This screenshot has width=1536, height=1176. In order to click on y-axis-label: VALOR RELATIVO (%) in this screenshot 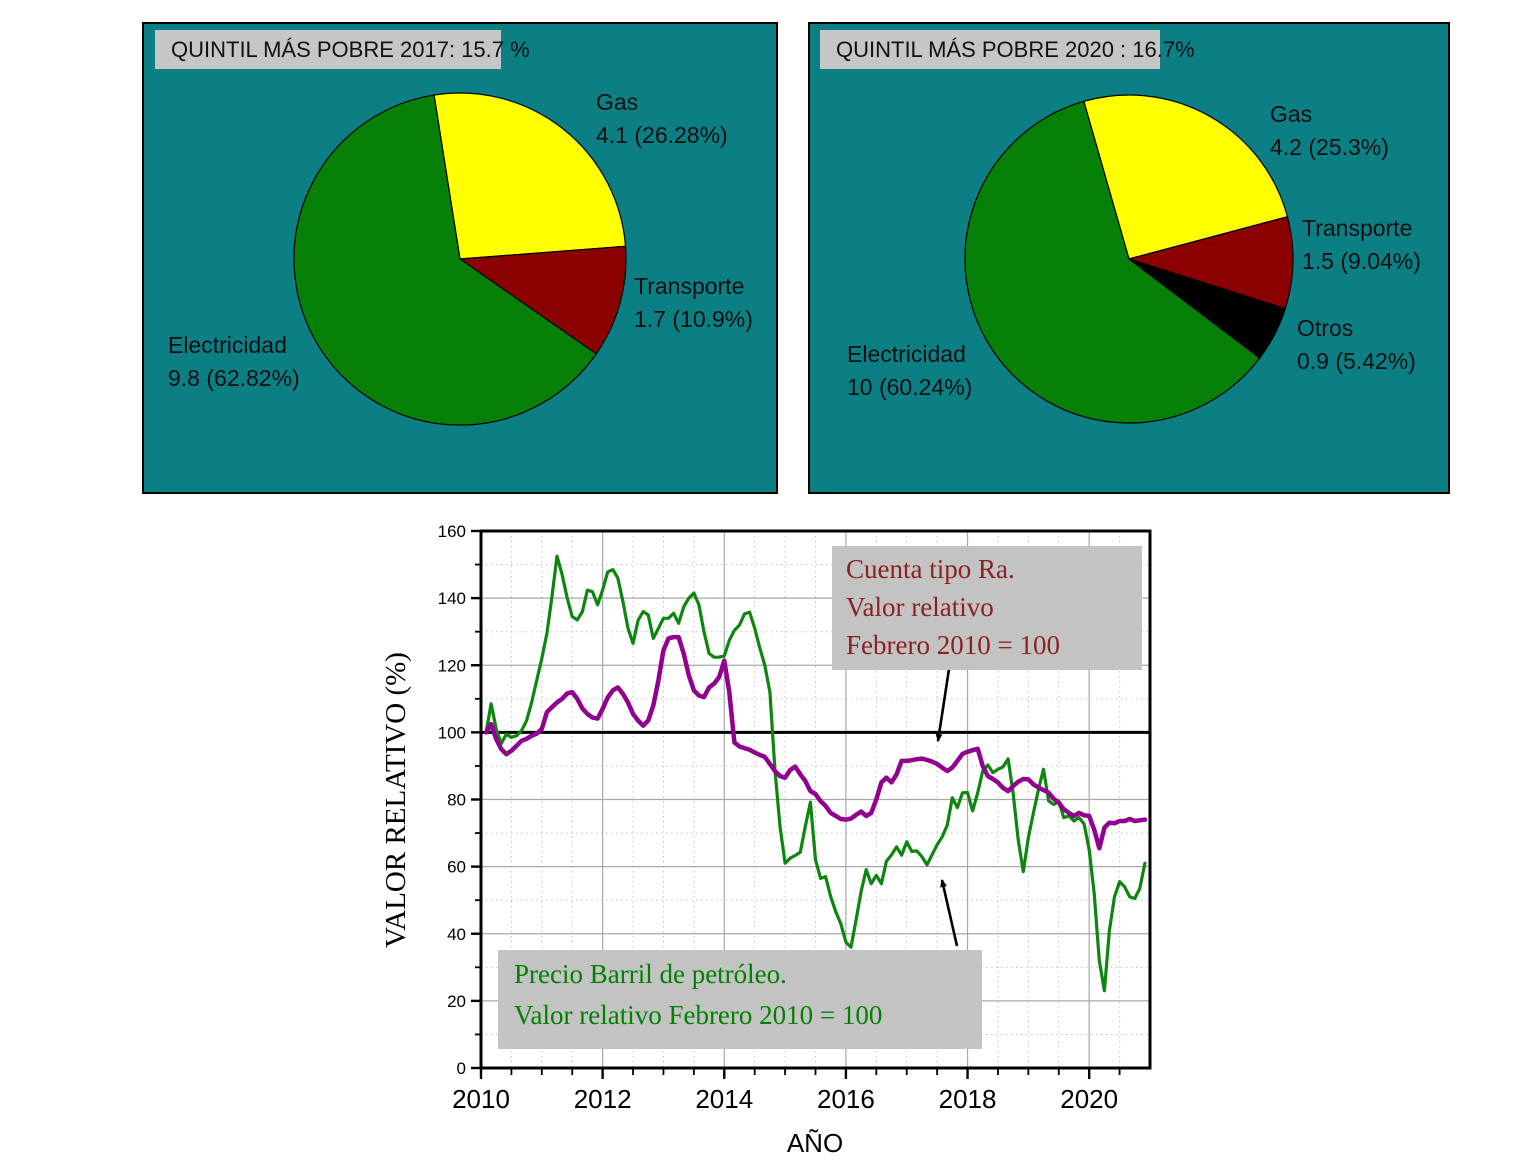, I will do `click(396, 800)`.